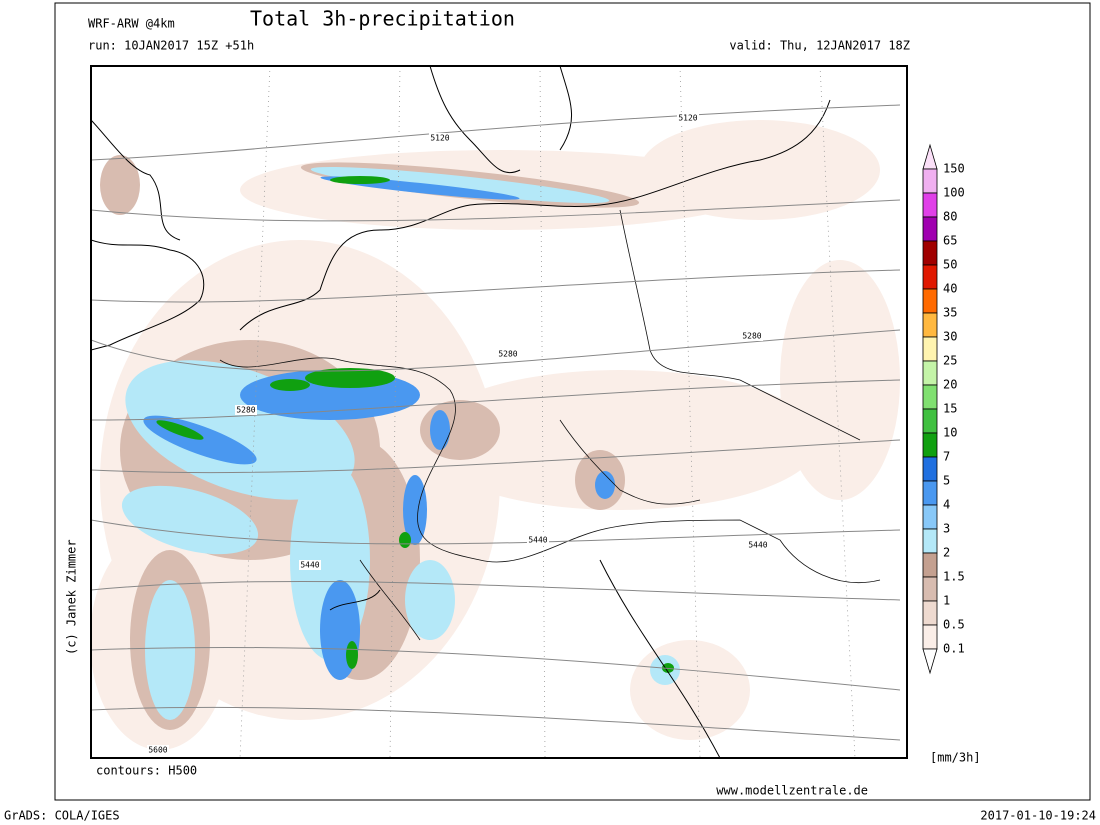 The width and height of the screenshot is (1100, 825). Describe the element at coordinates (950, 217) in the screenshot. I see `colorbar-label: 80` at that location.